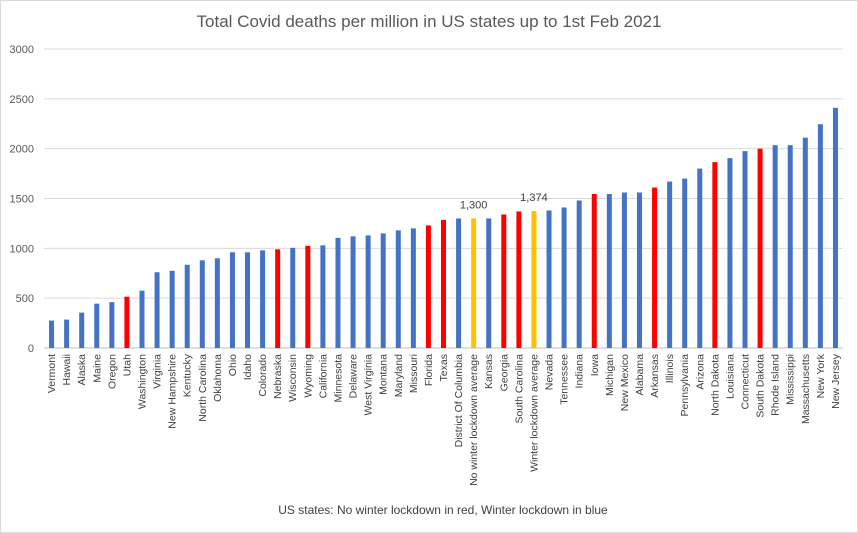 This screenshot has width=858, height=533. What do you see at coordinates (308, 376) in the screenshot?
I see `x-tick-label: Wyoming` at bounding box center [308, 376].